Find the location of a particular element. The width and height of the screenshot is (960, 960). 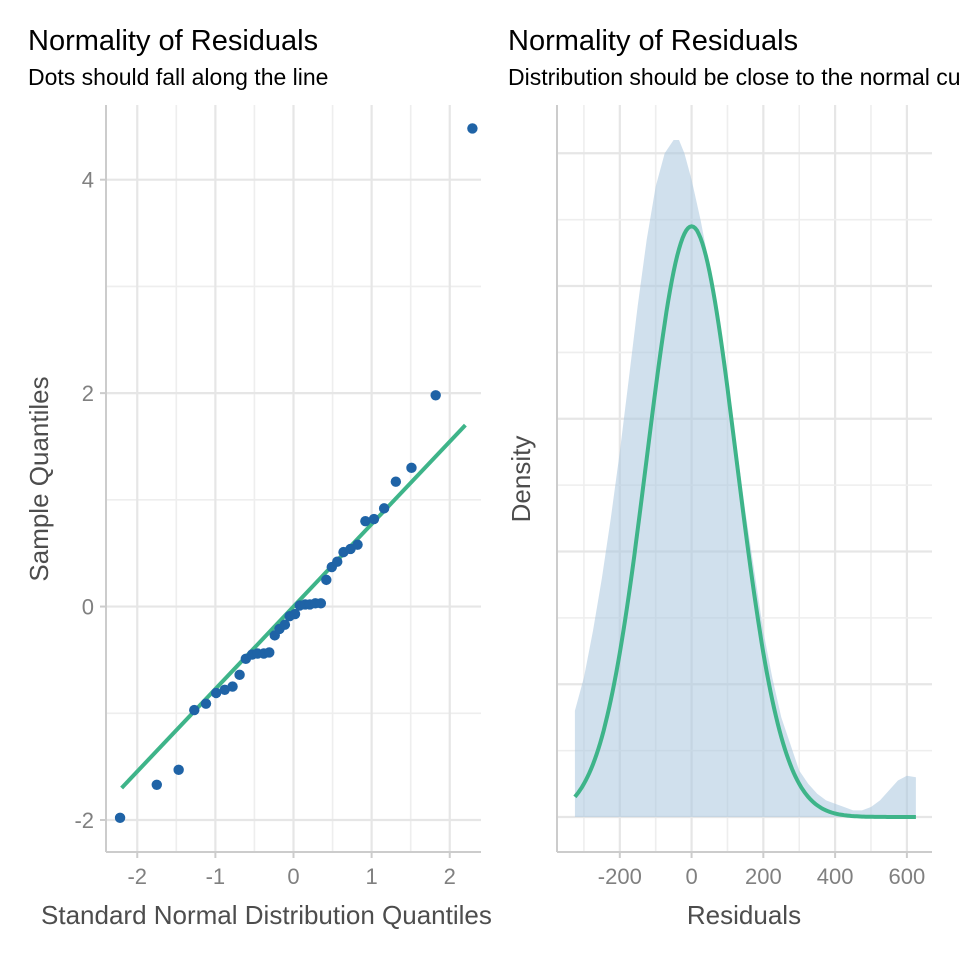

density-x-tick-label-3: 400 is located at coordinates (835, 876).